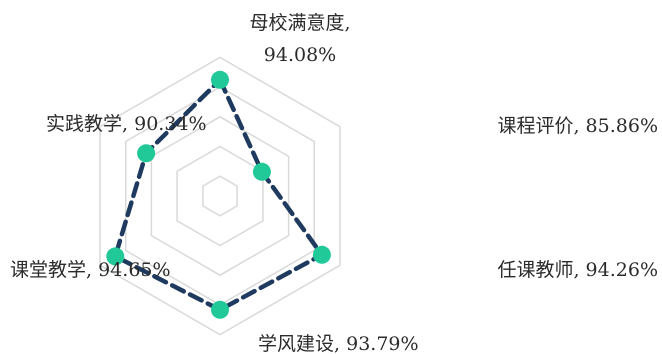 This screenshot has height=354, width=662. What do you see at coordinates (299, 23) in the screenshot?
I see `label-school-satisfaction: 母校满意度,` at bounding box center [299, 23].